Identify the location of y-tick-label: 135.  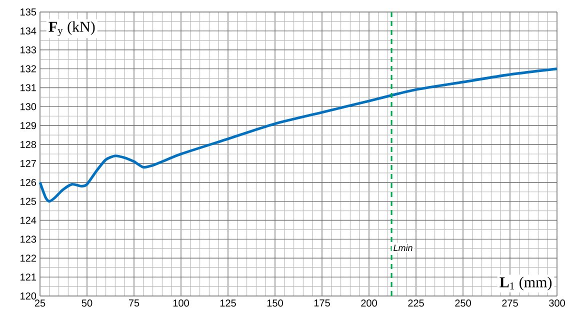
(28, 12).